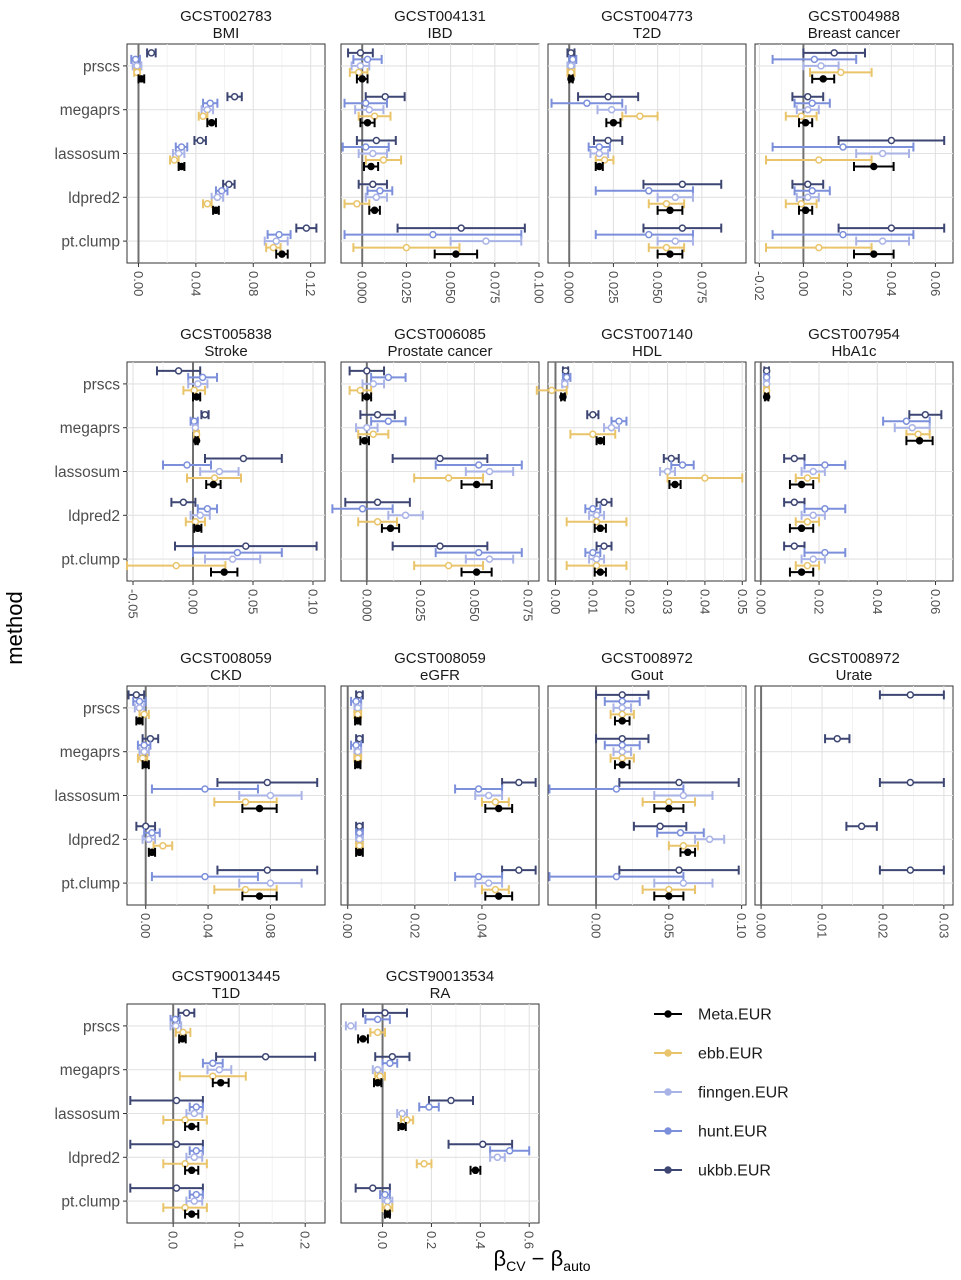 The image size is (961, 1280). I want to click on point-lassosum-ebb-eur, so click(819, 160).